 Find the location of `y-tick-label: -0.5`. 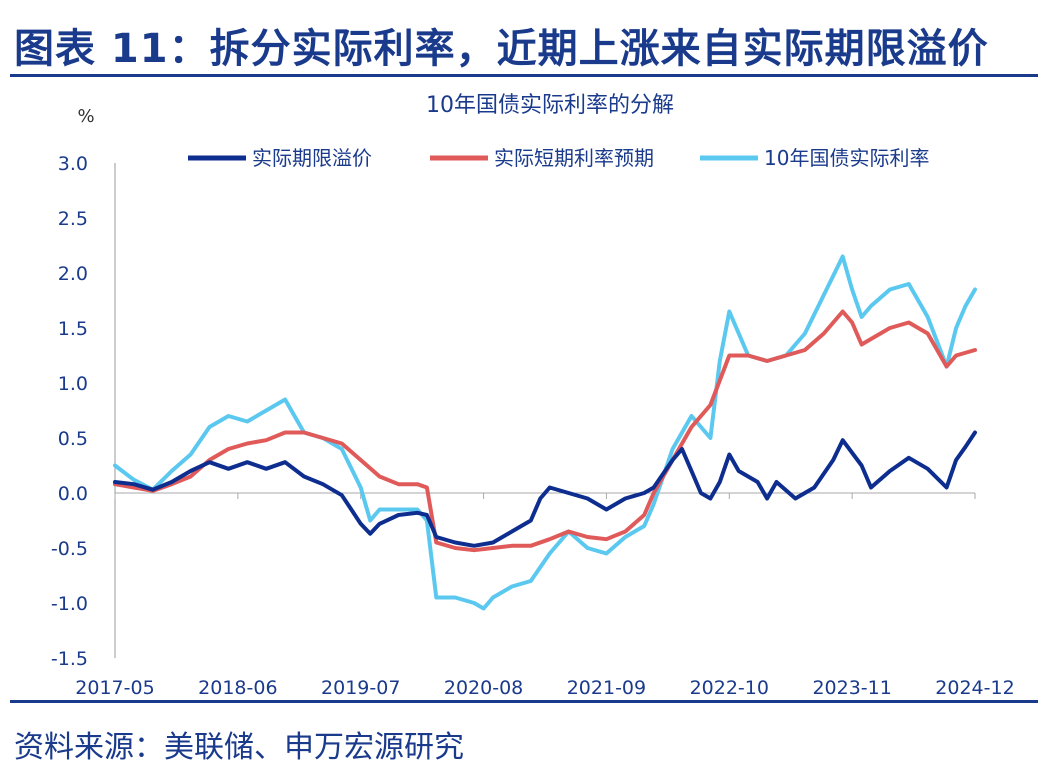

y-tick-label: -0.5 is located at coordinates (69, 549).